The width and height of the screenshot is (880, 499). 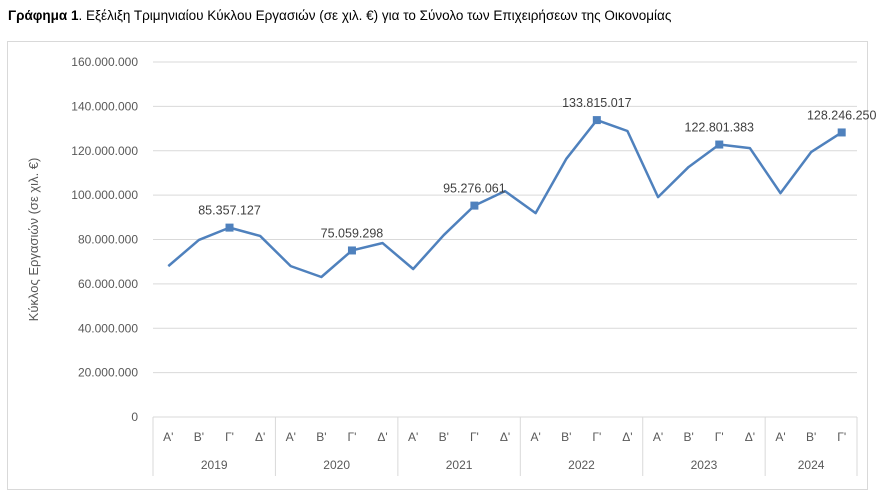 What do you see at coordinates (108, 328) in the screenshot?
I see `y-tick-label: 40.000.000` at bounding box center [108, 328].